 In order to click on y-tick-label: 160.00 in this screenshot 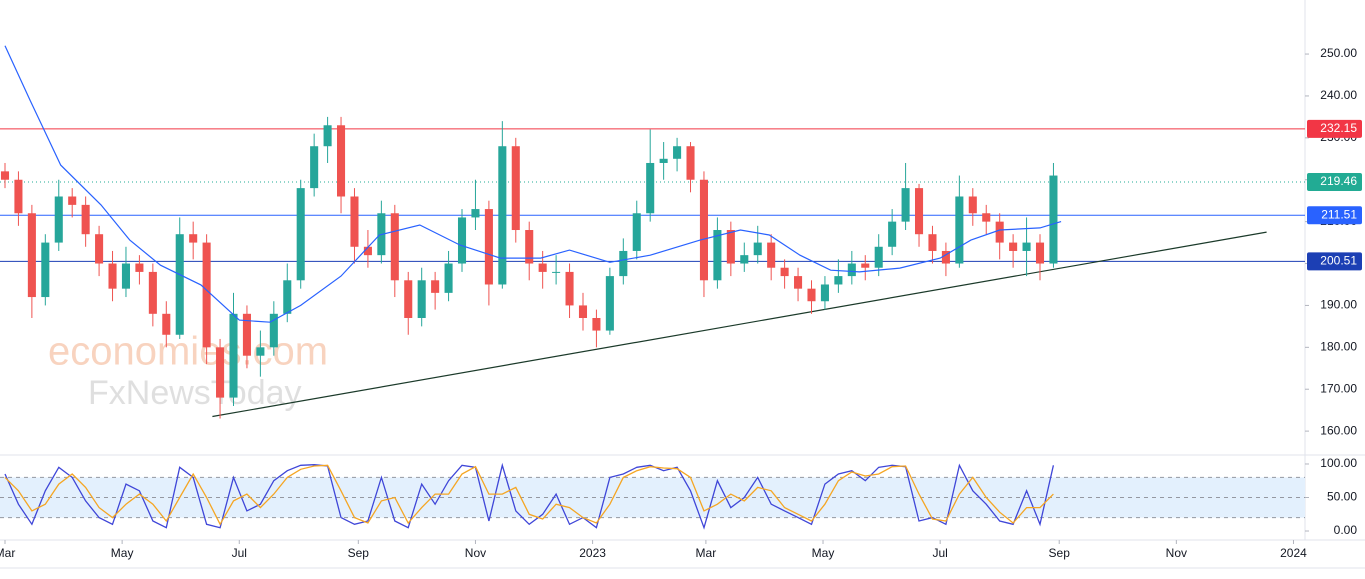, I will do `click(1338, 430)`.